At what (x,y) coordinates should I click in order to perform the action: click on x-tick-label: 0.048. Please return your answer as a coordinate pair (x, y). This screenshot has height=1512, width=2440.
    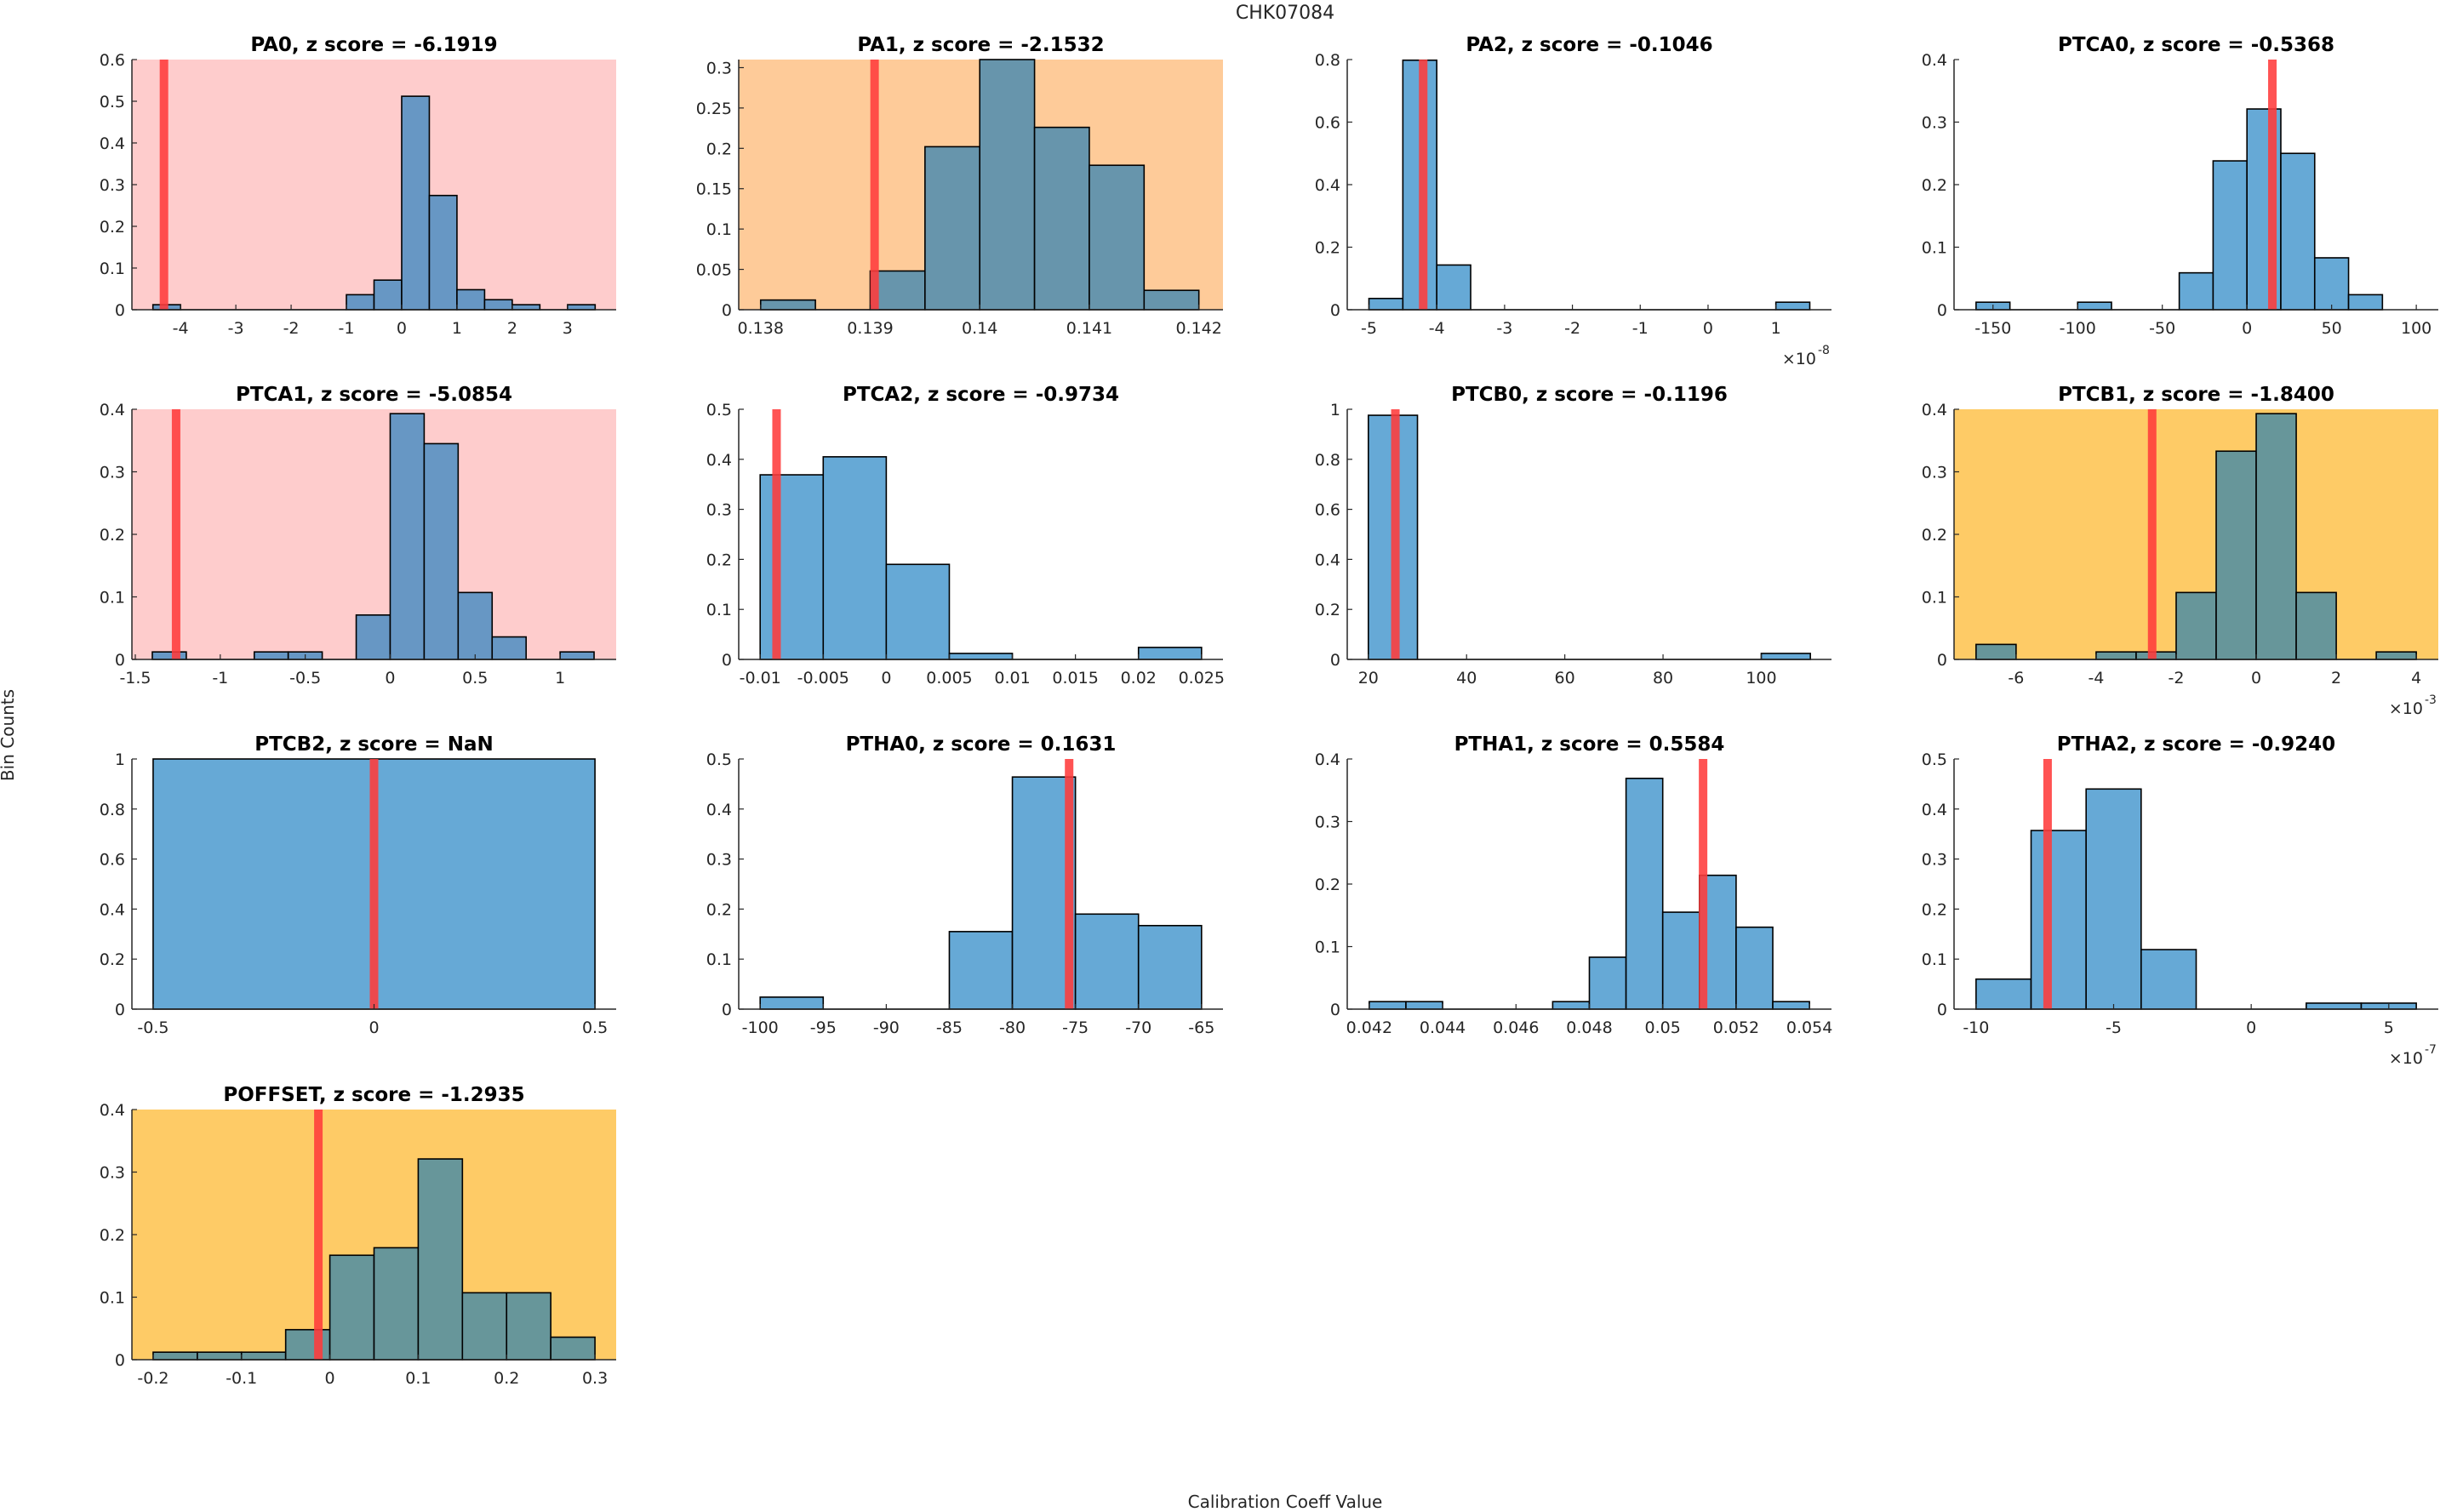
    Looking at the image, I should click on (1589, 1027).